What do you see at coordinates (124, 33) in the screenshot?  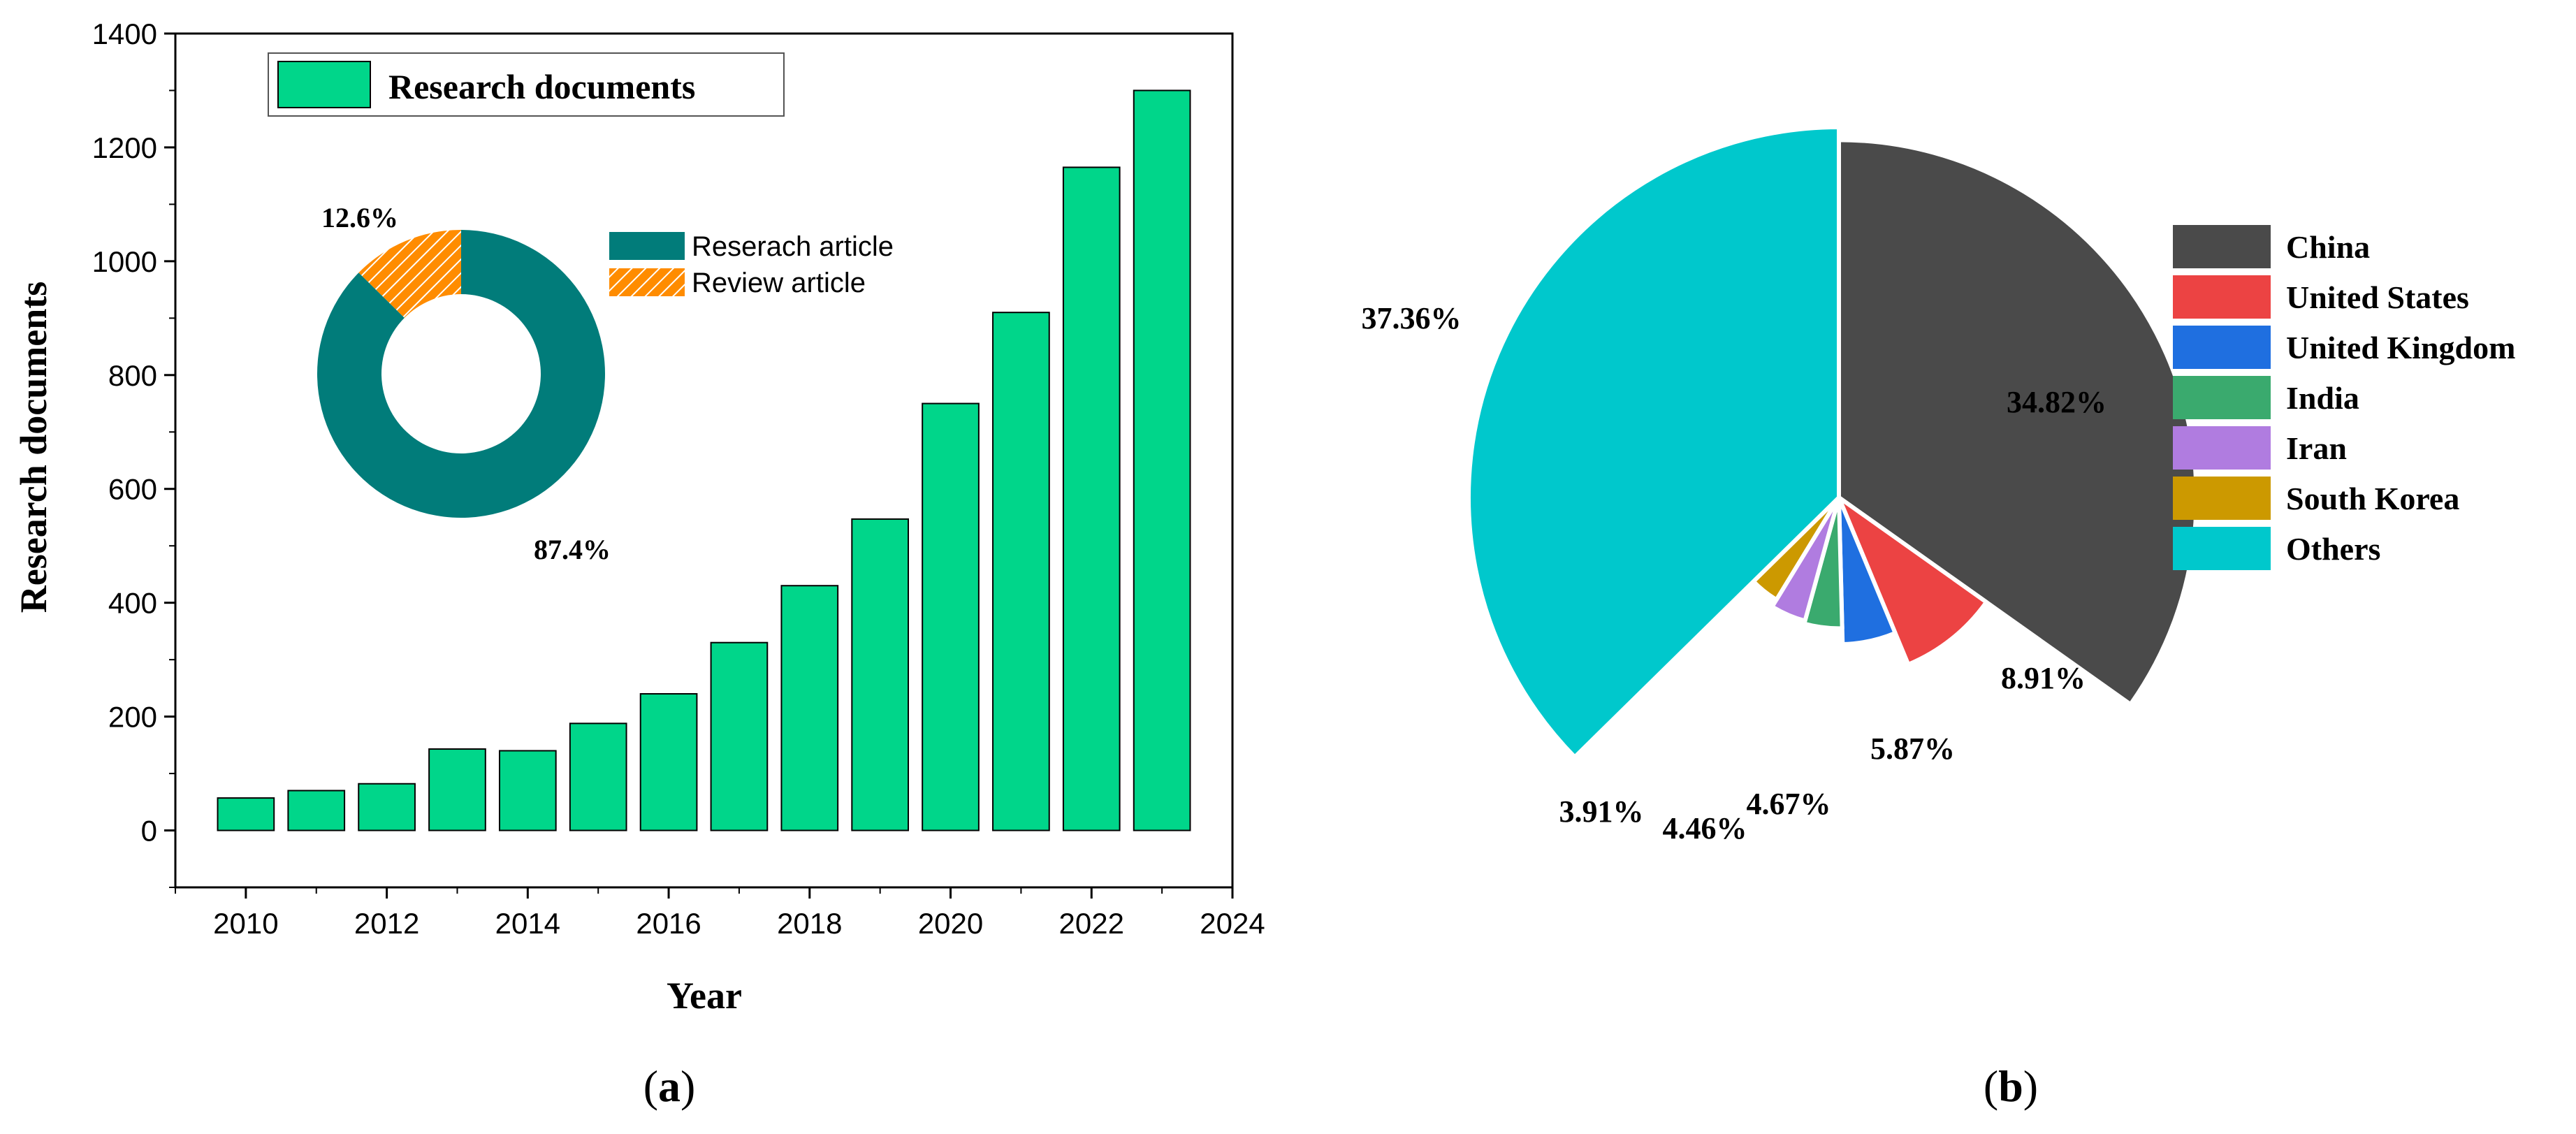 I see `y-tick-label: 1400` at bounding box center [124, 33].